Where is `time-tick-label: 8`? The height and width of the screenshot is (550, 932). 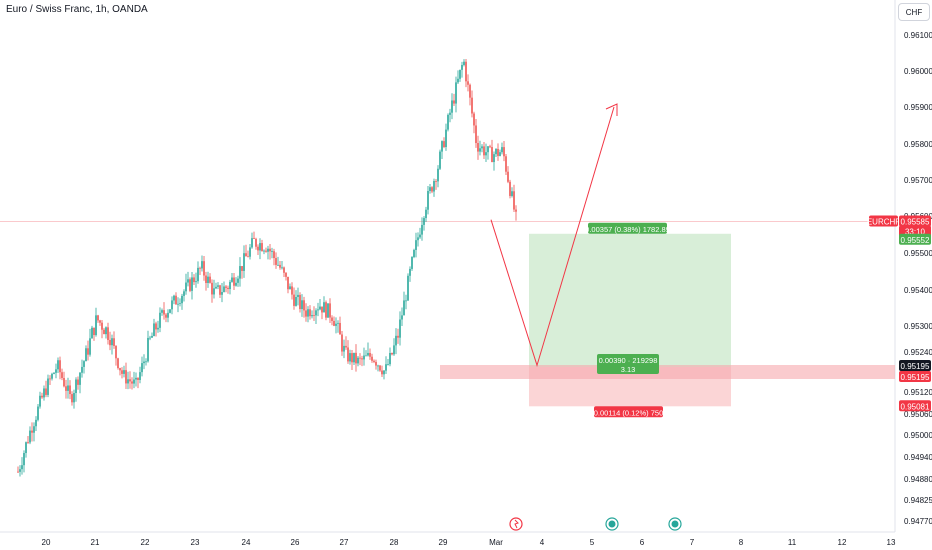
time-tick-label: 8 is located at coordinates (741, 542).